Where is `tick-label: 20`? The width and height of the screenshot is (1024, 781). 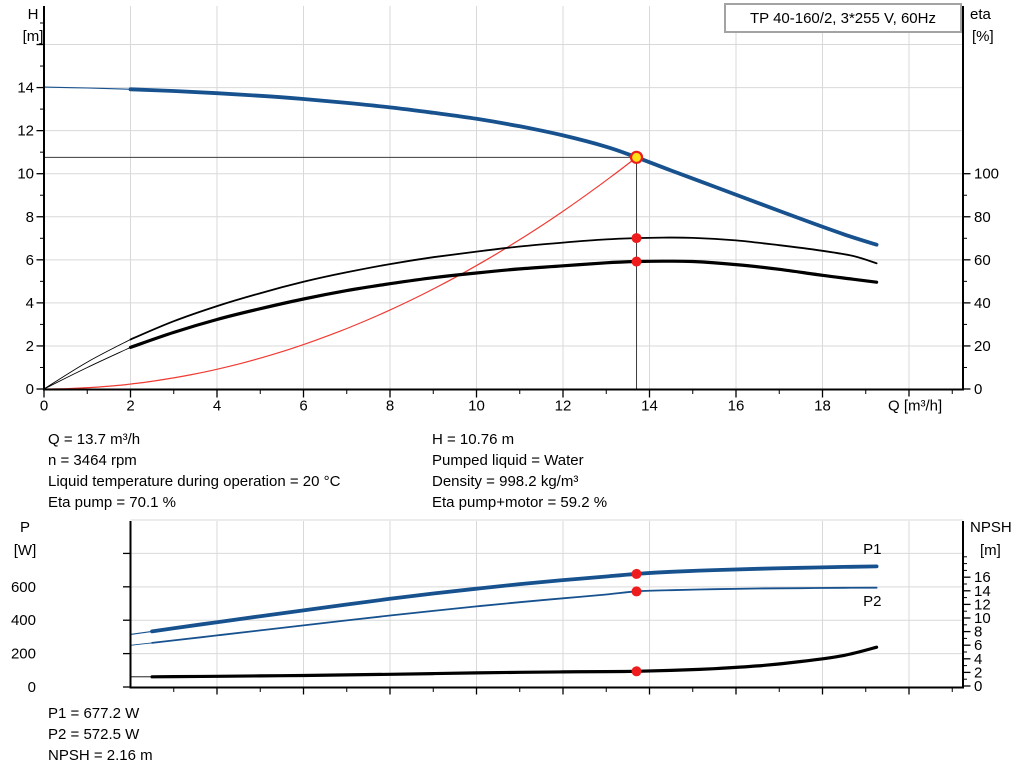 tick-label: 20 is located at coordinates (982, 346).